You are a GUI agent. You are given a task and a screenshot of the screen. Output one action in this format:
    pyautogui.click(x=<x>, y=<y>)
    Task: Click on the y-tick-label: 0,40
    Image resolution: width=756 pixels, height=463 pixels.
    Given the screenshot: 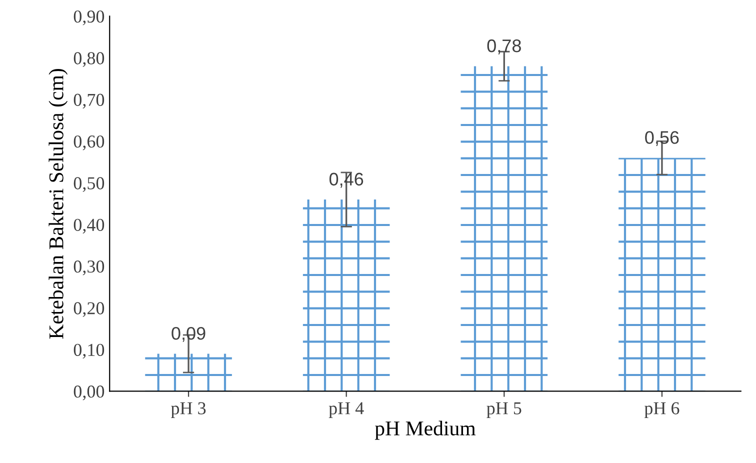 What is the action you would take?
    pyautogui.click(x=89, y=226)
    